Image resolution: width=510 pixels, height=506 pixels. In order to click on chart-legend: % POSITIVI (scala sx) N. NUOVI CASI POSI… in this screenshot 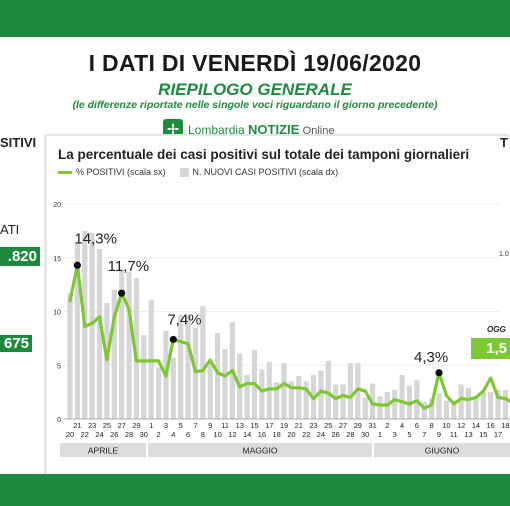, I will do `click(198, 172)`.